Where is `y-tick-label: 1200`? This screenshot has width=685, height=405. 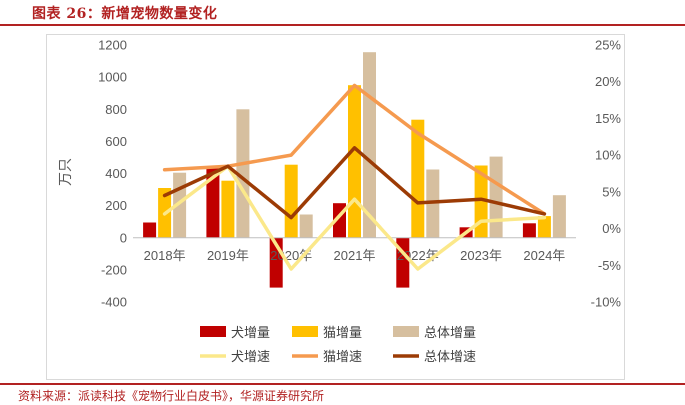 y-tick-label: 1200 is located at coordinates (112, 45).